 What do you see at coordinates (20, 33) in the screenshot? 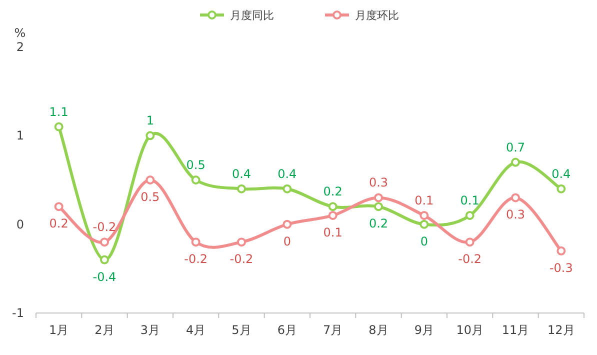
I see `y-axis-title: %` at bounding box center [20, 33].